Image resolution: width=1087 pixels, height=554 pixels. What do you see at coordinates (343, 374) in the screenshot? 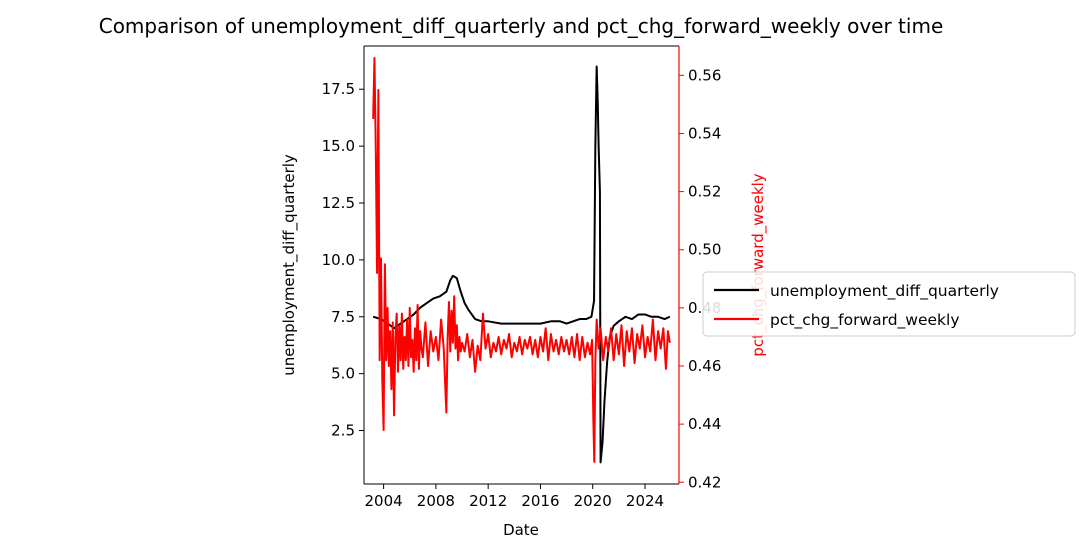
I see `y-left-tick-label: 5.0` at bounding box center [343, 374].